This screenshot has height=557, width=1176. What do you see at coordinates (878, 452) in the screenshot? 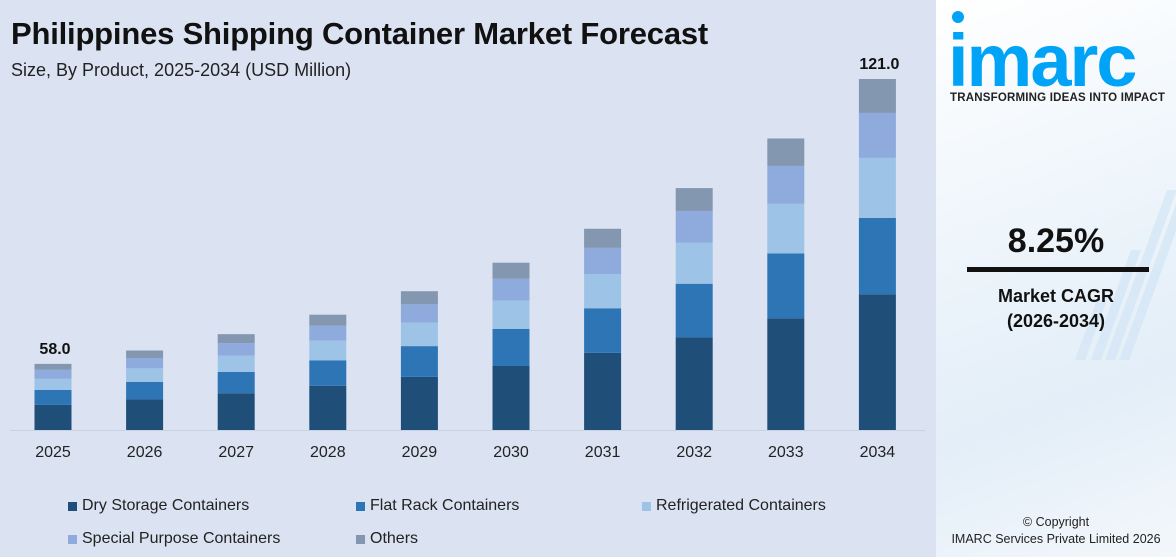
I see `x-tick-label: 2034` at bounding box center [878, 452].